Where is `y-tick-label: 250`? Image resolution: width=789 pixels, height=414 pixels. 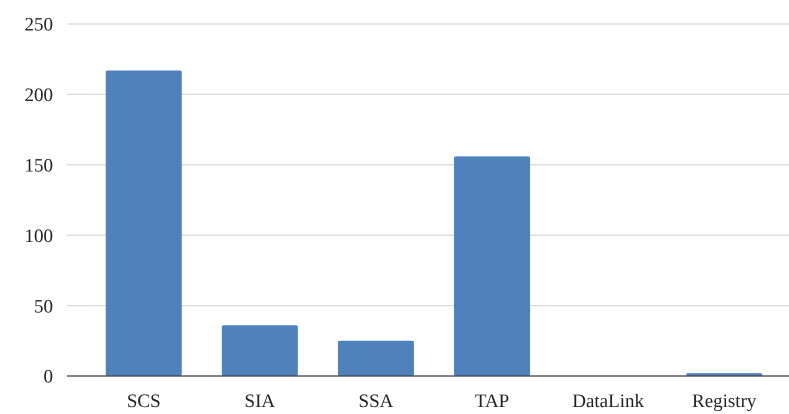
y-tick-label: 250 is located at coordinates (38, 25).